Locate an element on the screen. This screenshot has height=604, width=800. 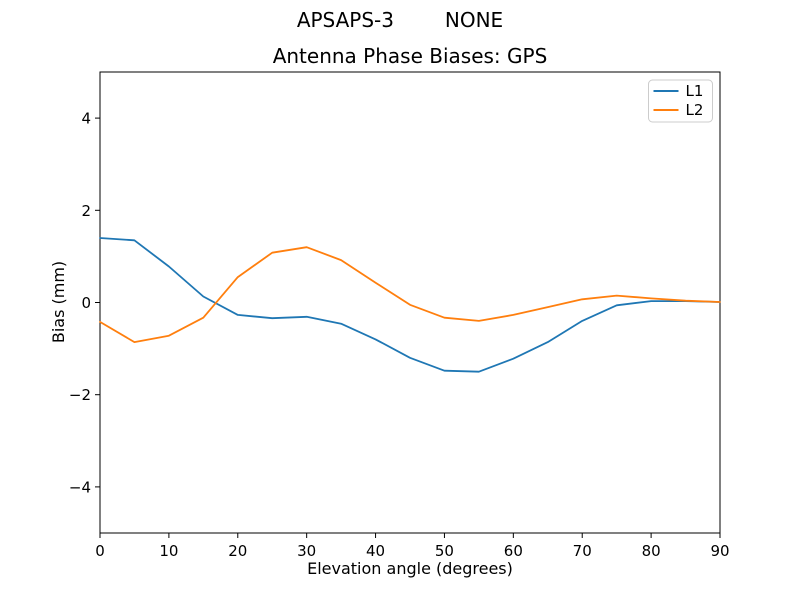
y-axis-label: Bias (mm) is located at coordinates (58, 302).